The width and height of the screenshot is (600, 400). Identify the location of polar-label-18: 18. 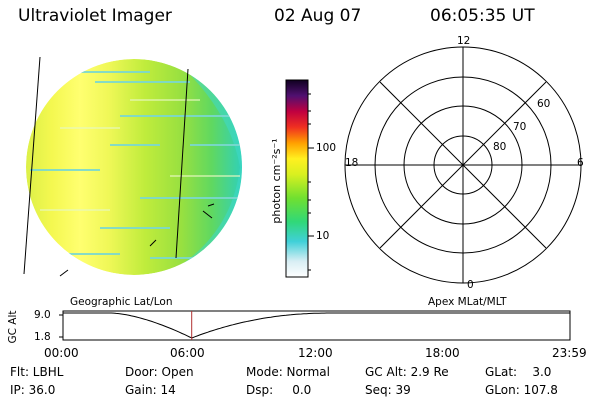
(352, 163).